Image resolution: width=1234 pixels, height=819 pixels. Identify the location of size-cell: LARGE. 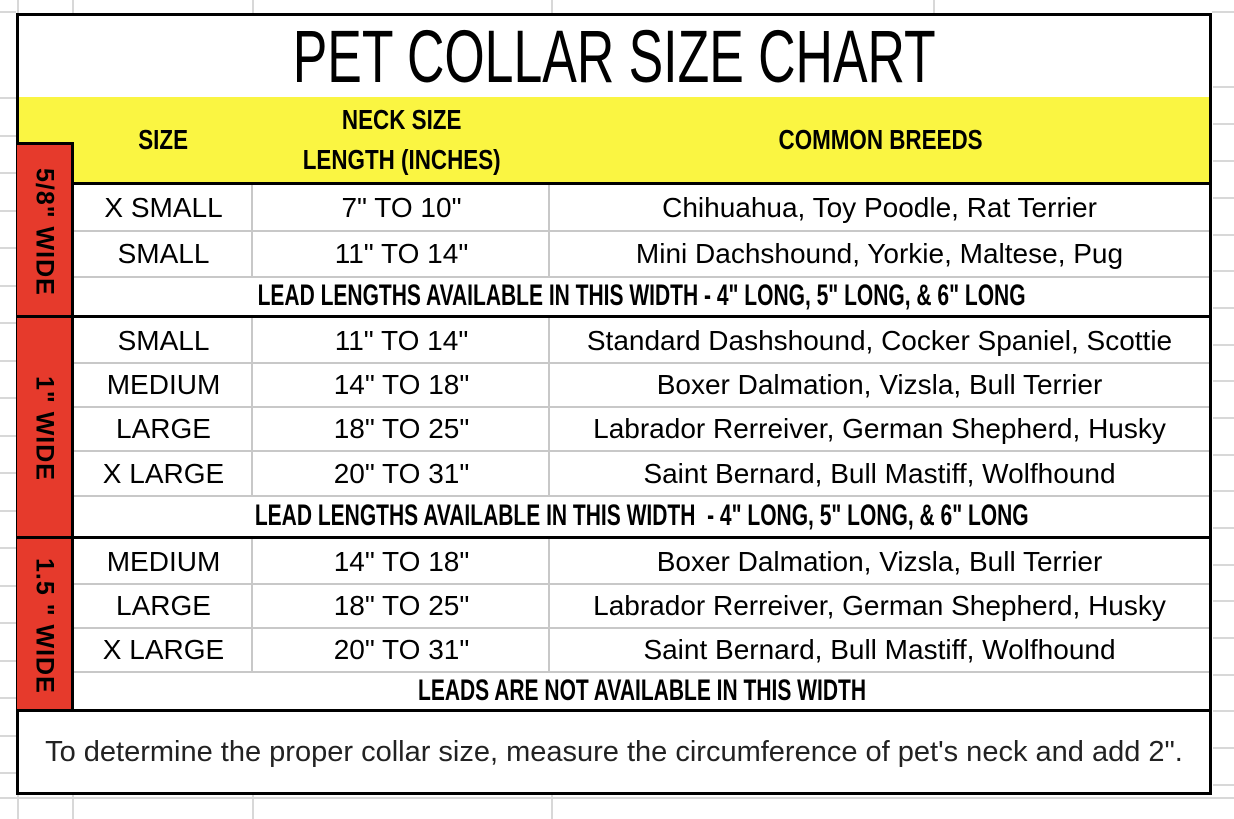
(163, 605).